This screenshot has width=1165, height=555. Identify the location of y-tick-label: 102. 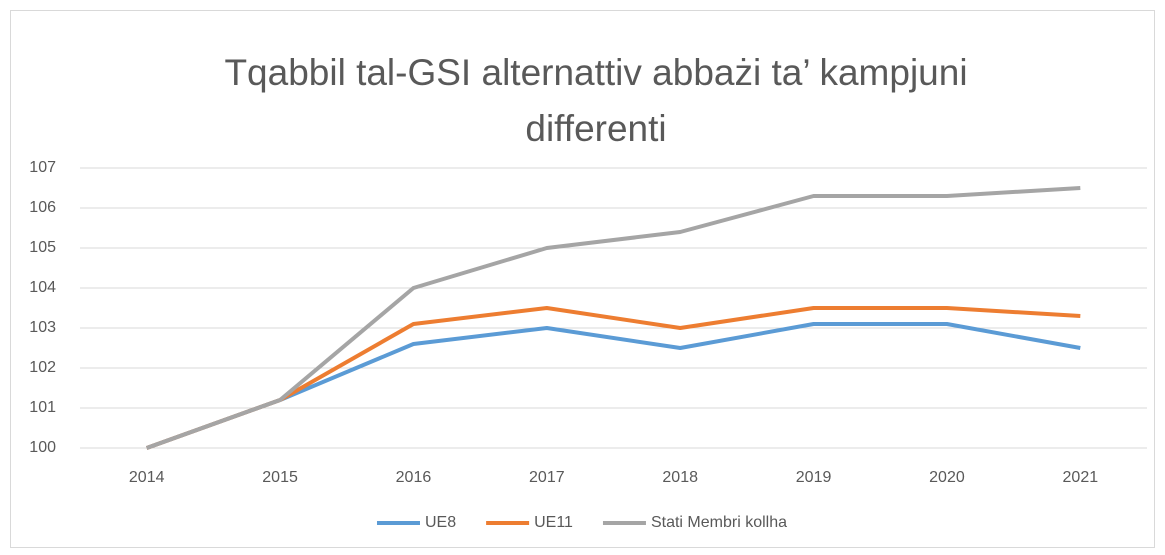
(42, 367).